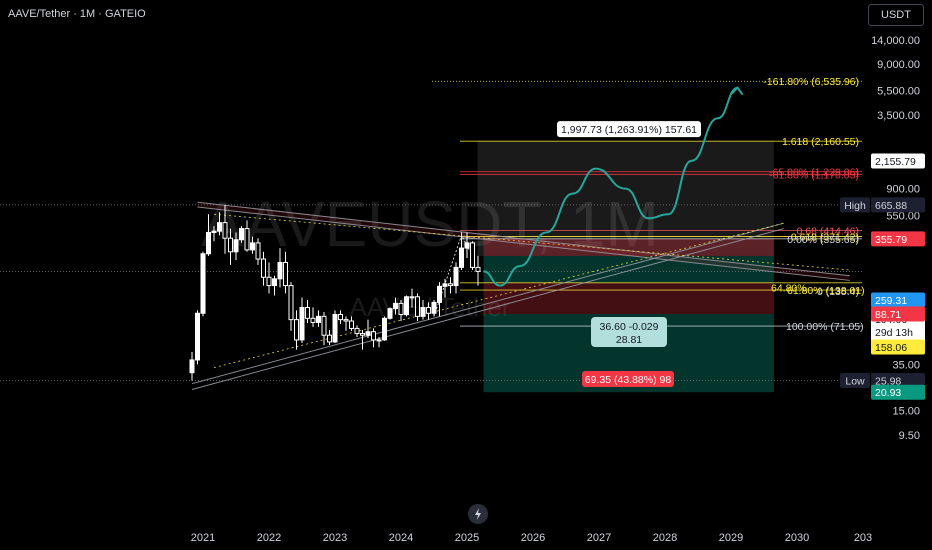  What do you see at coordinates (430, 224) in the screenshot?
I see `watermark-symbol: AAVEUSDT, 1M` at bounding box center [430, 224].